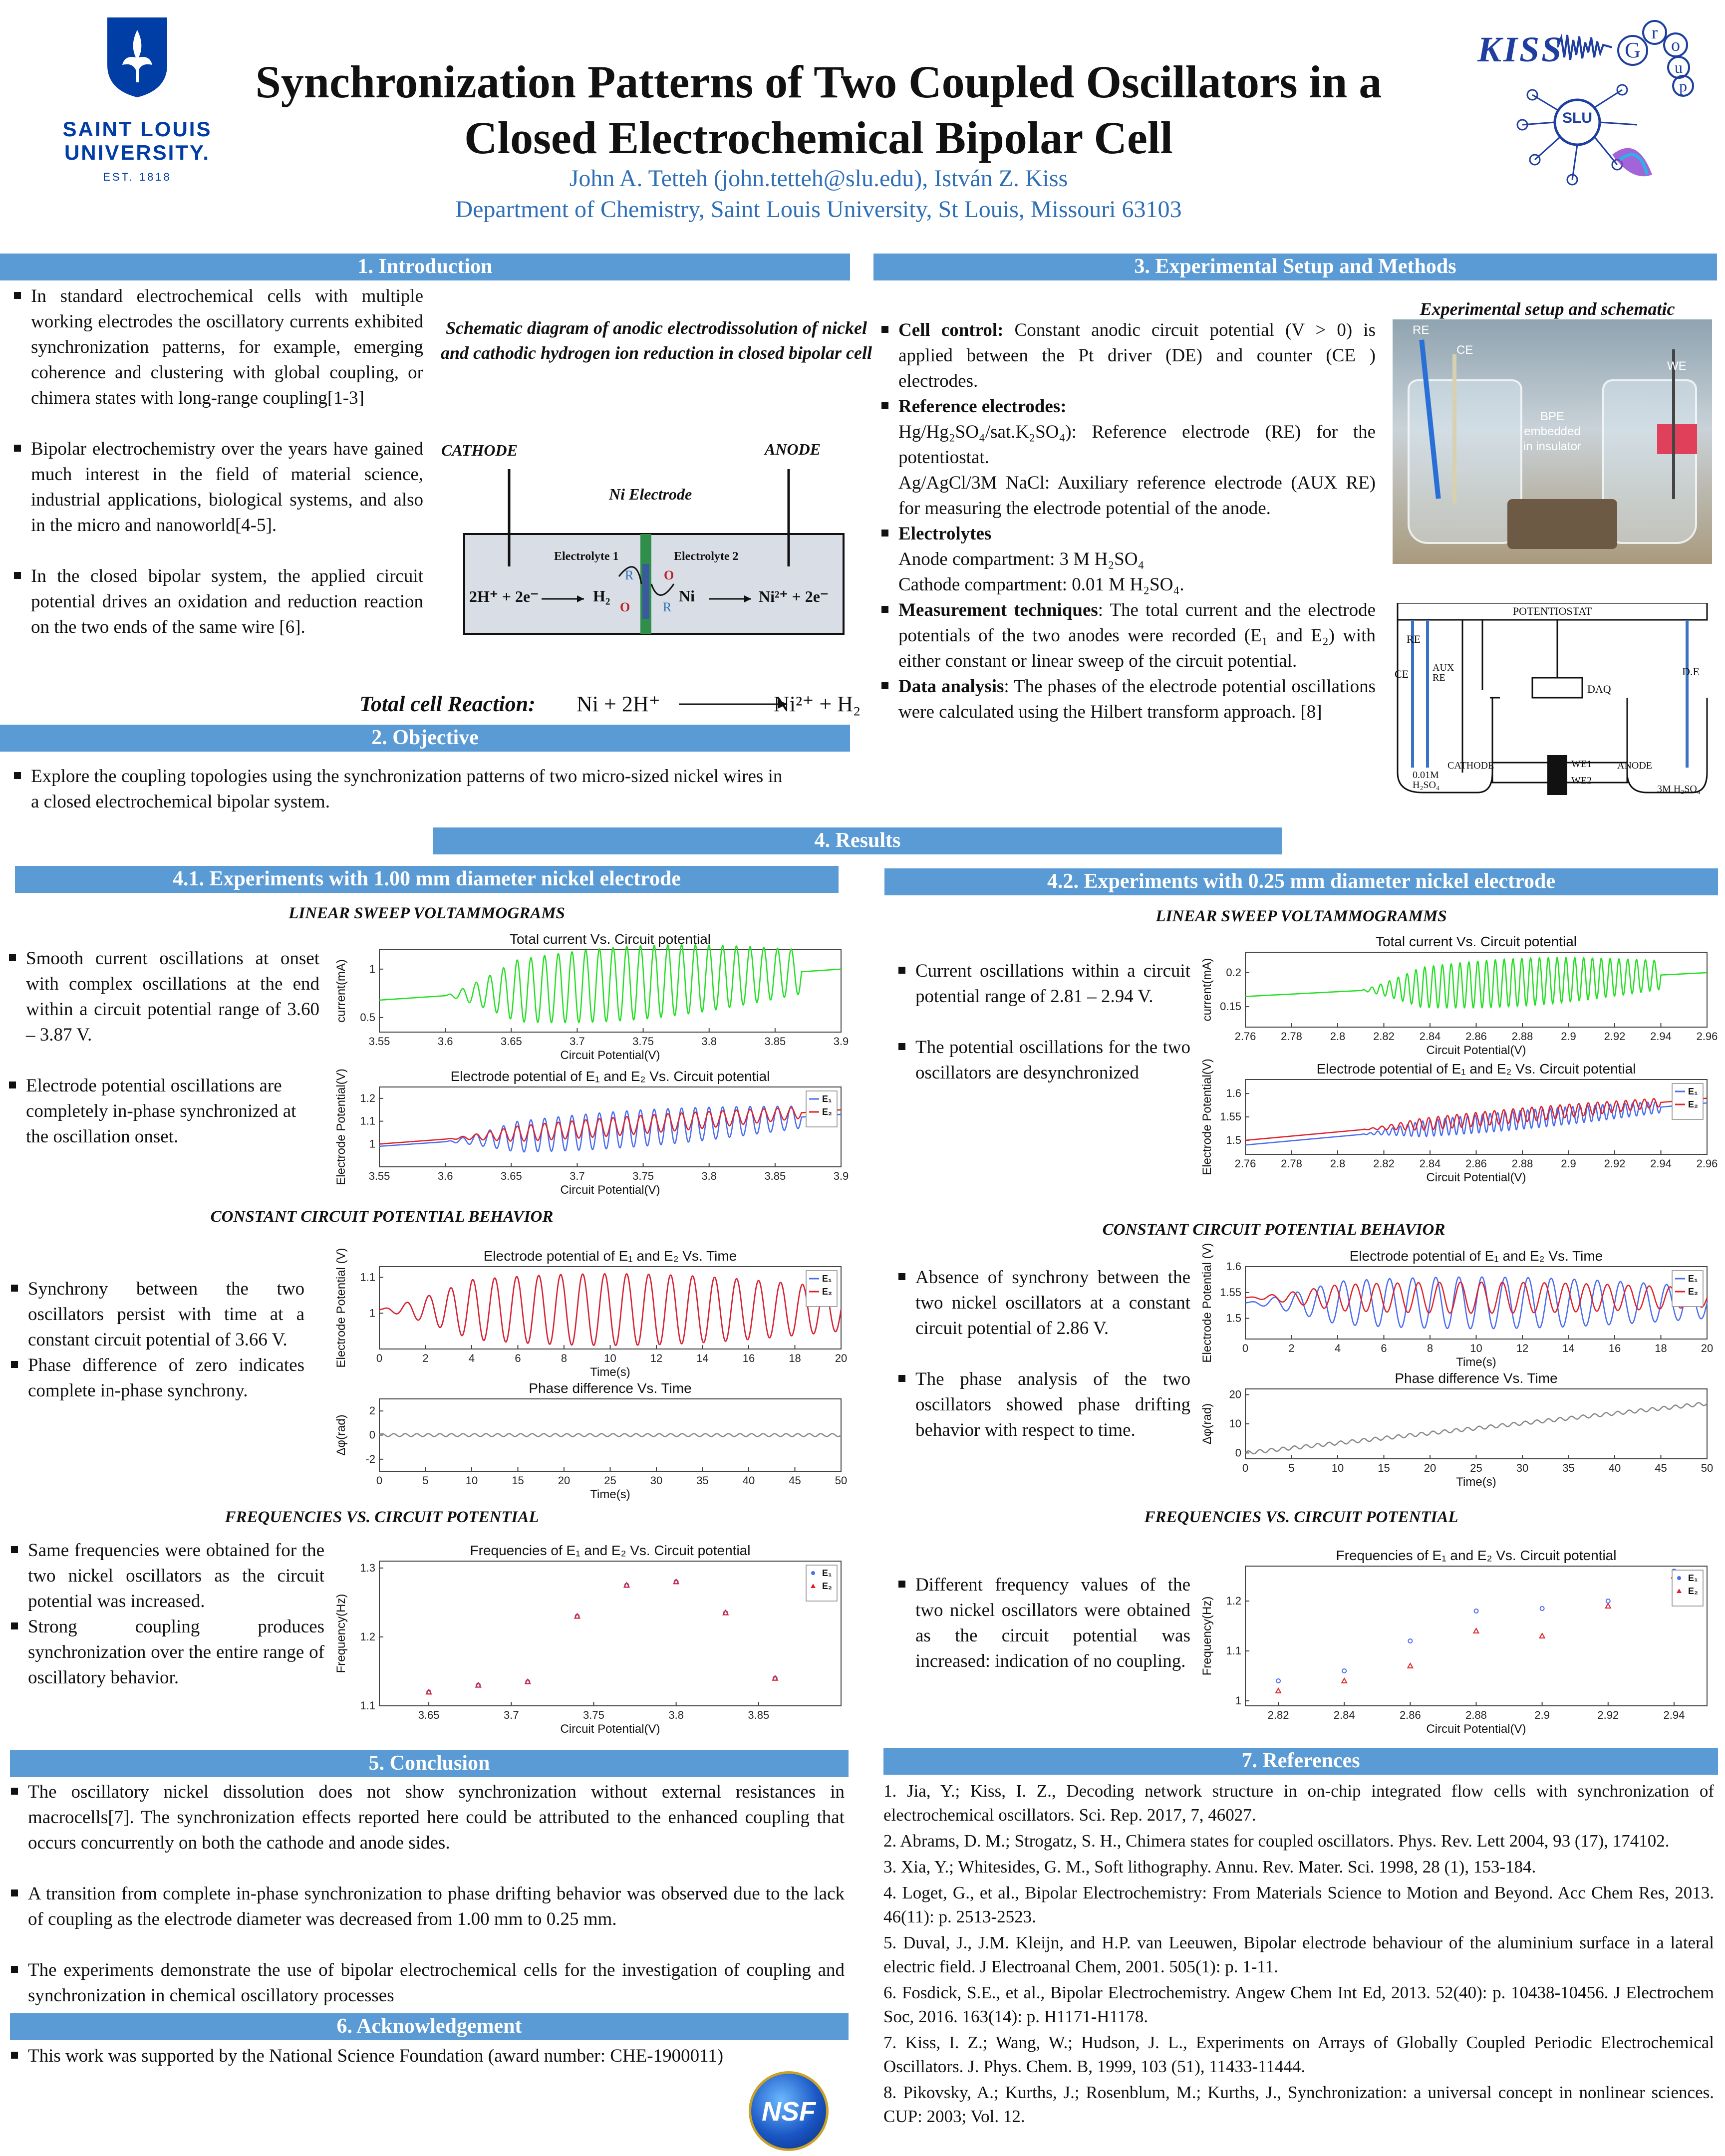 This screenshot has height=2156, width=1725. Describe the element at coordinates (1230, 1292) in the screenshot. I see `y-tick-label: 1.55` at that location.